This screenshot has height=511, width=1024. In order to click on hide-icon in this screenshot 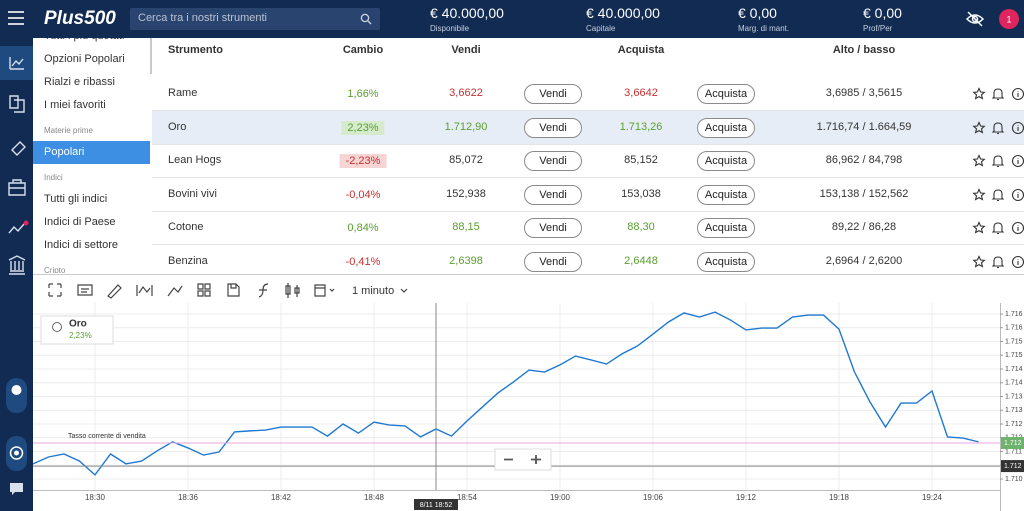, I will do `click(975, 19)`.